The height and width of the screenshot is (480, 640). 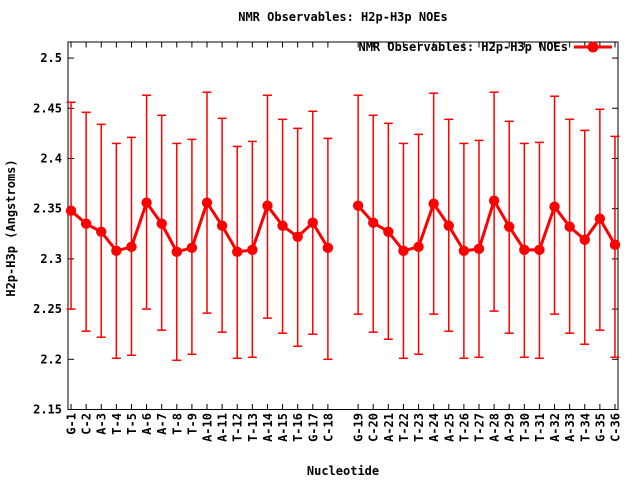 What do you see at coordinates (177, 424) in the screenshot?
I see `x-tick-label: T-8` at bounding box center [177, 424].